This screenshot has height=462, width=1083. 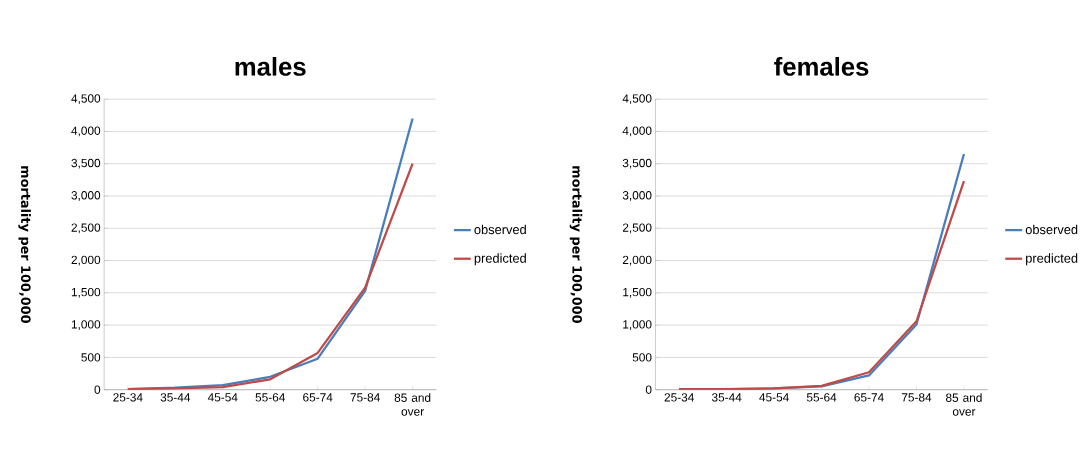 I want to click on line-series, so click(x=270, y=276).